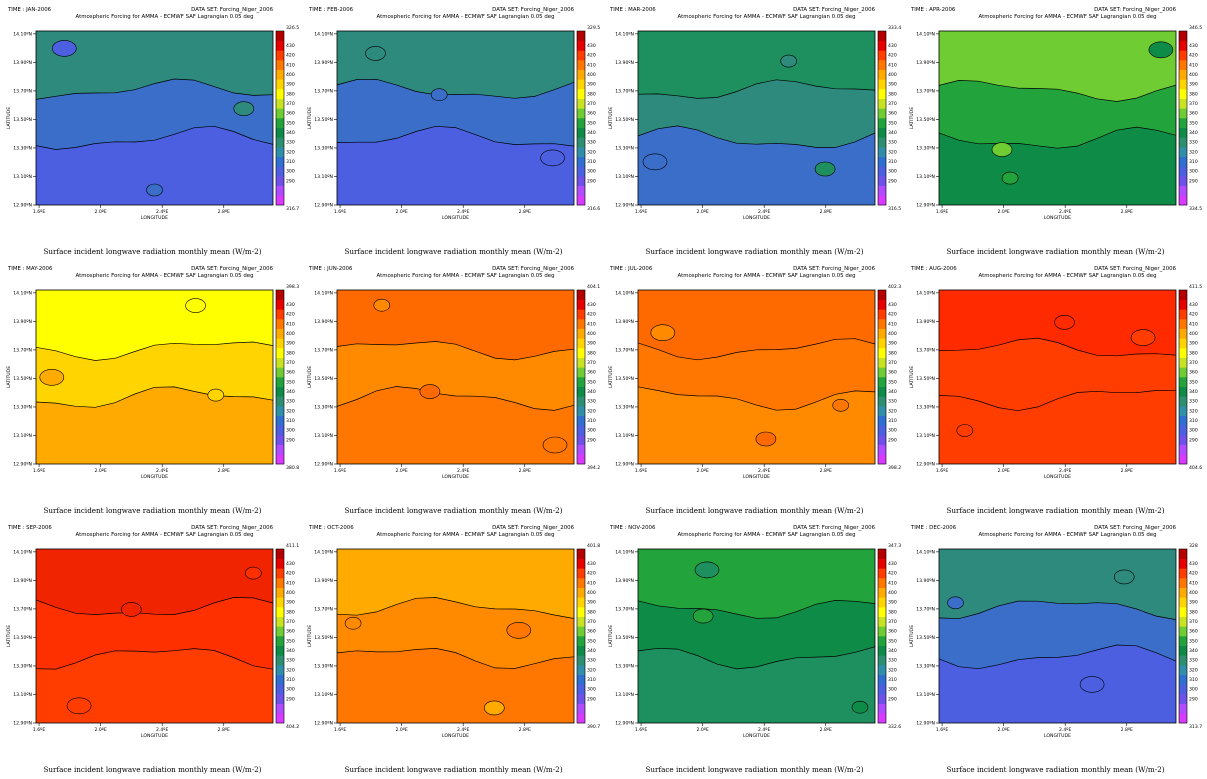 The height and width of the screenshot is (779, 1207). I want to click on colorbar-label: 430, so click(591, 305).